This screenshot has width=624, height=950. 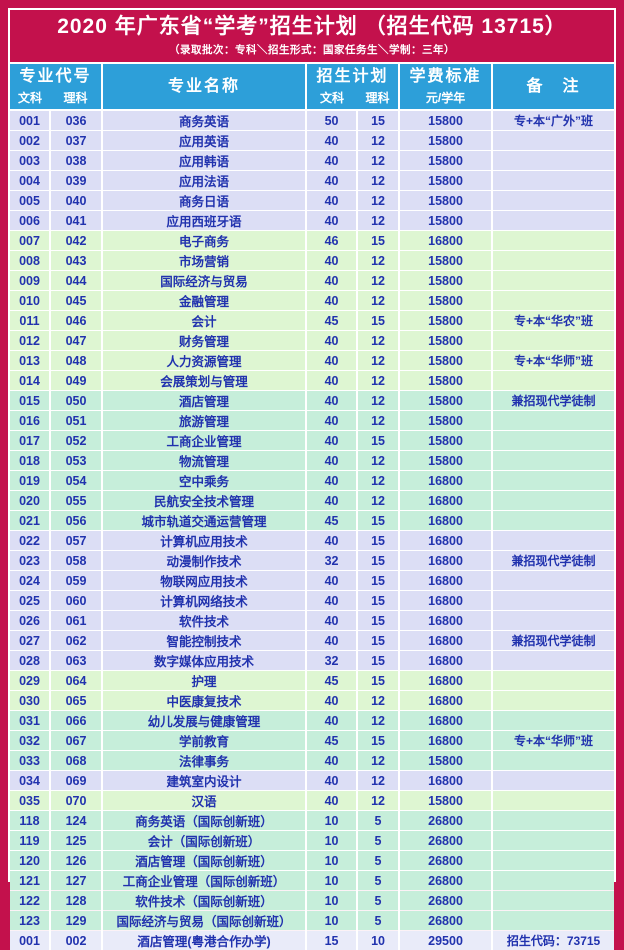 What do you see at coordinates (445, 821) in the screenshot?
I see `cell-tuition: 26800` at bounding box center [445, 821].